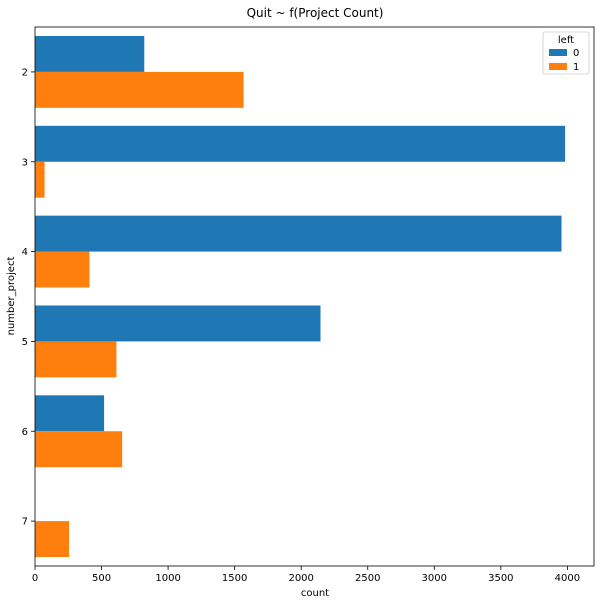 The height and width of the screenshot is (604, 604). What do you see at coordinates (576, 53) in the screenshot?
I see `legend-label-0: 0` at bounding box center [576, 53].